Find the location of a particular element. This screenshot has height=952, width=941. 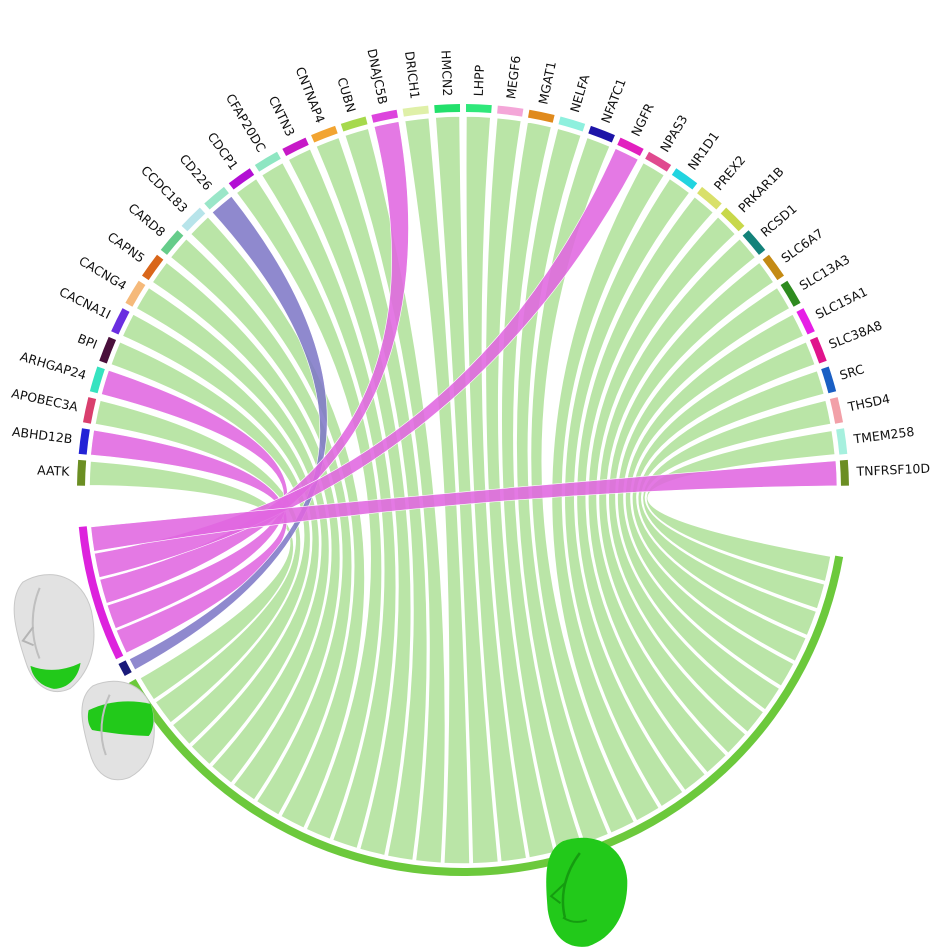

face-chin-icon-shade is located at coordinates (36, 623).